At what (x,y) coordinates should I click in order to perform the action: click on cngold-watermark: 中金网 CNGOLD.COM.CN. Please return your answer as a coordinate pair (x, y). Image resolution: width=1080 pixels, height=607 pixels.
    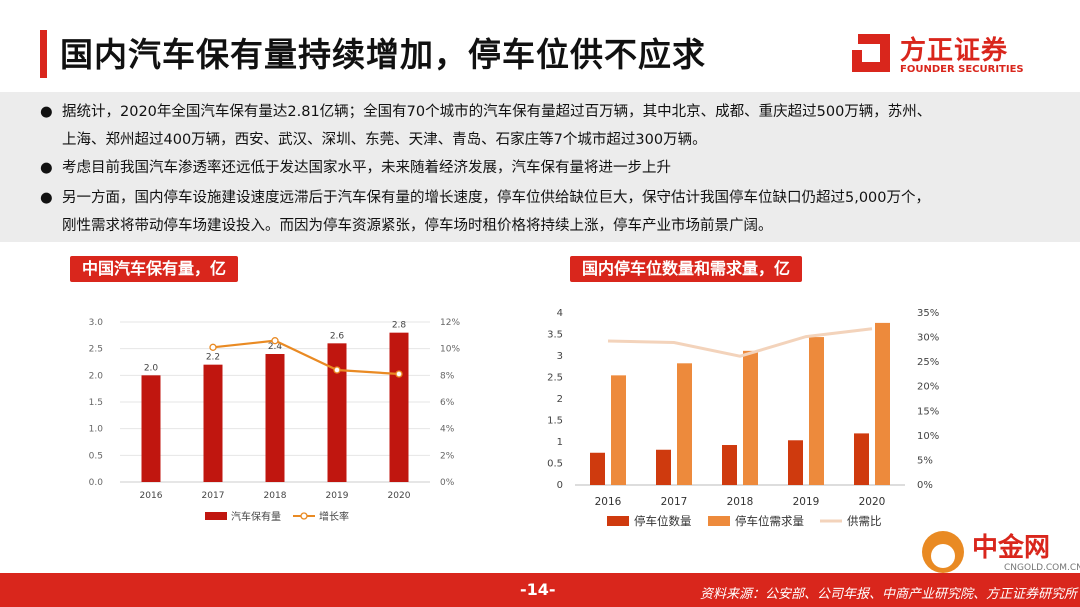
    Looking at the image, I should click on (1001, 552).